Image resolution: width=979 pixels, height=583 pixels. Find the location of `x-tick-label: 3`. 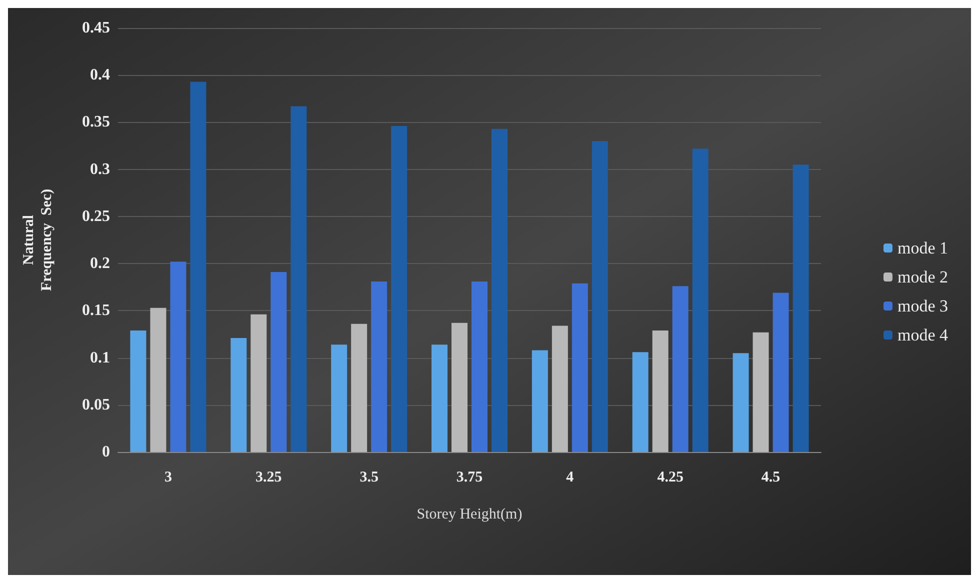

x-tick-label: 3 is located at coordinates (168, 478).